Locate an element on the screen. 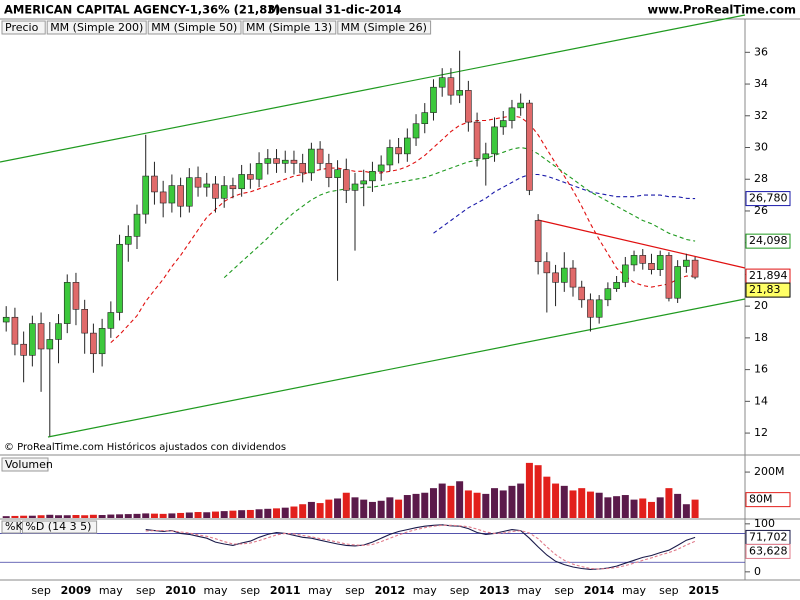 Image resolution: width=800 pixels, height=600 pixels. legend-label: %D (14 3 5) is located at coordinates (58, 526).